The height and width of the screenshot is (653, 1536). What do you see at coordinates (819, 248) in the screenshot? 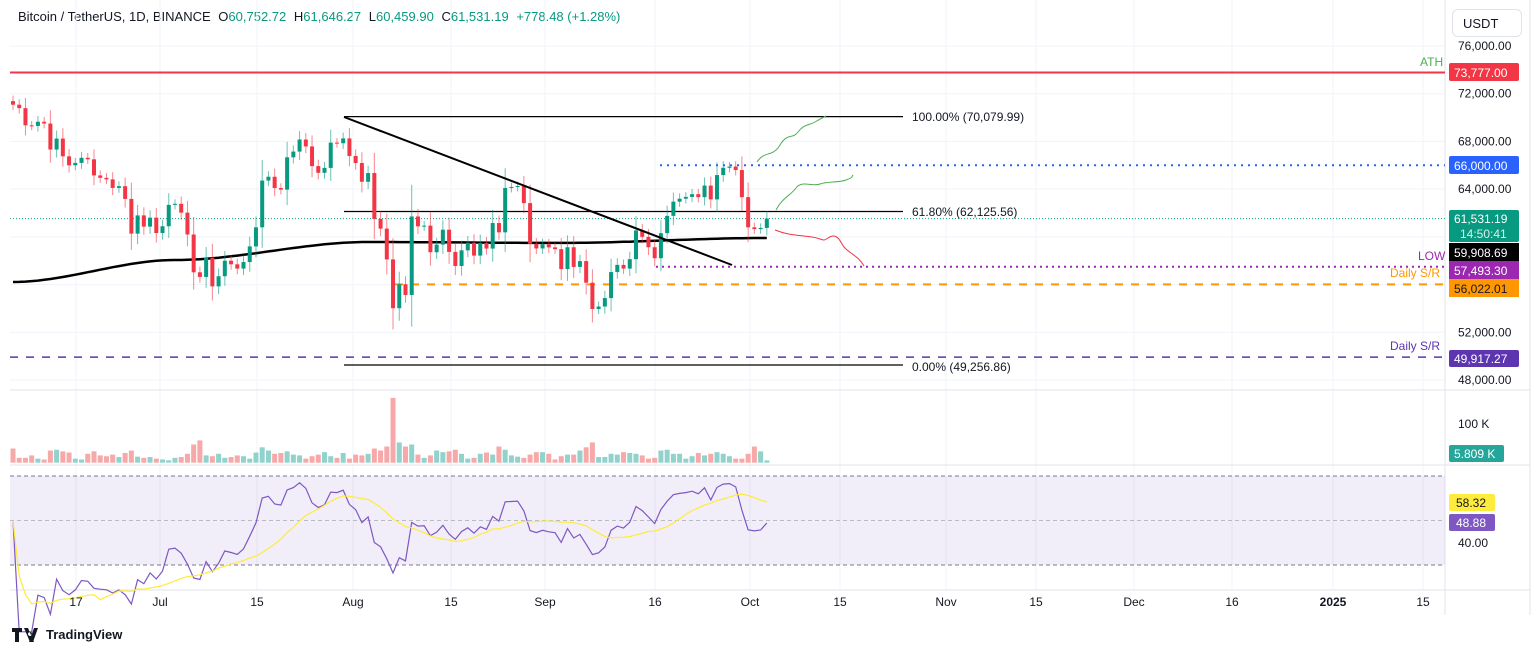
I see `bearish-projection-path` at bounding box center [819, 248].